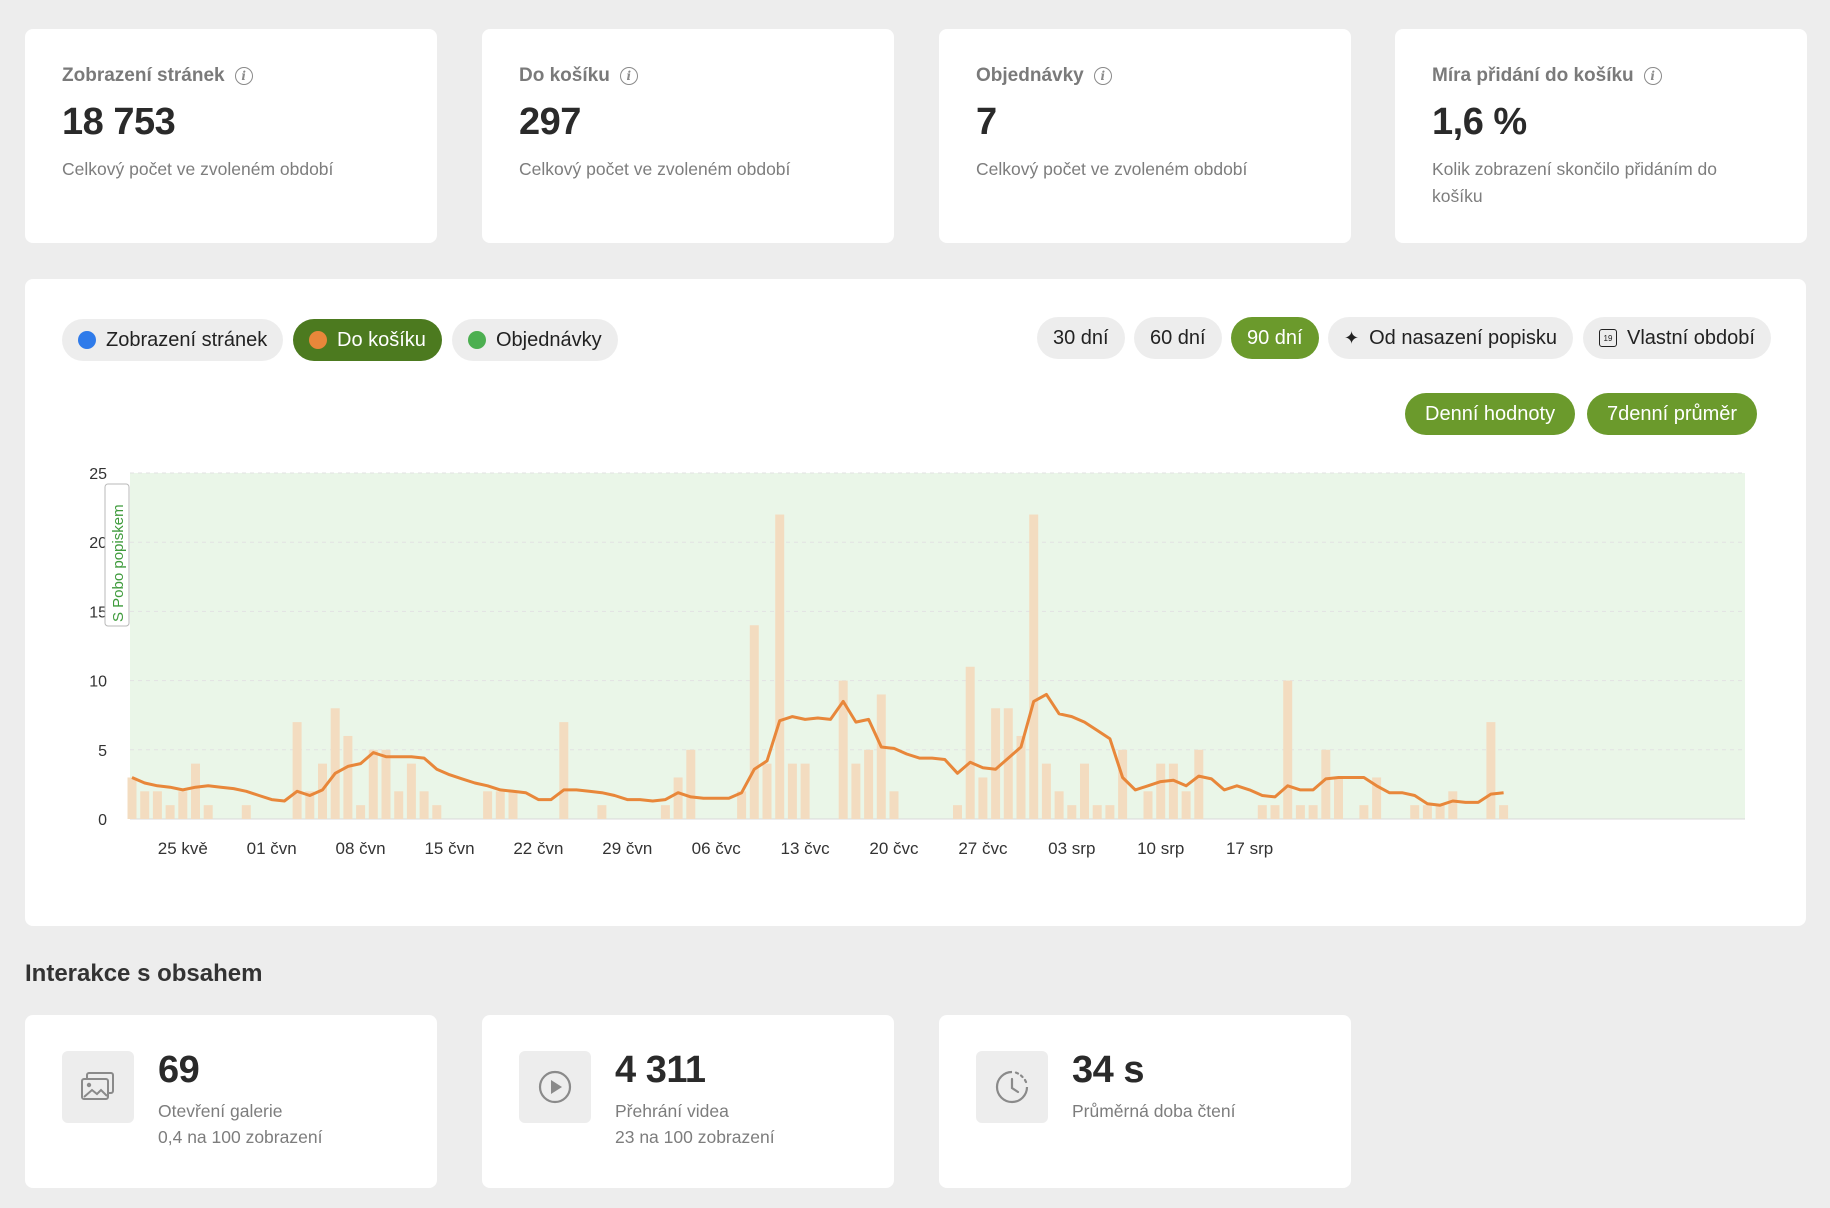 The width and height of the screenshot is (1830, 1208). I want to click on series-toggle-page-views: Zobrazení stránek, so click(173, 340).